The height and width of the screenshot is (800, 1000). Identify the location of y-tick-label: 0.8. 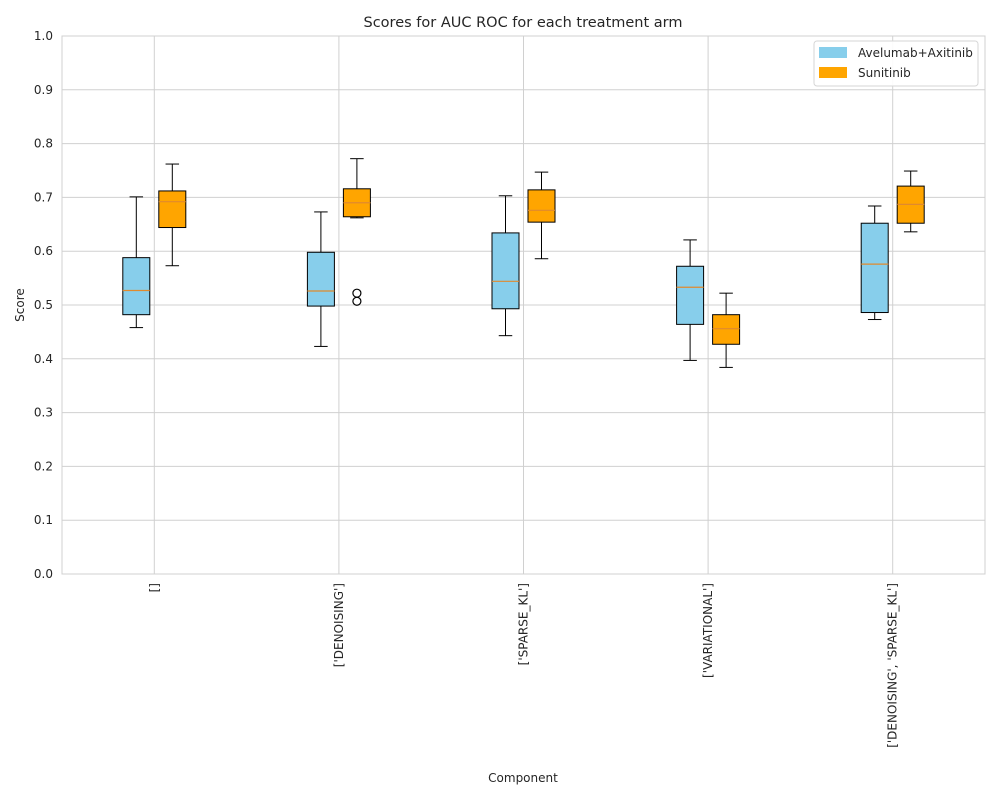
(43, 144).